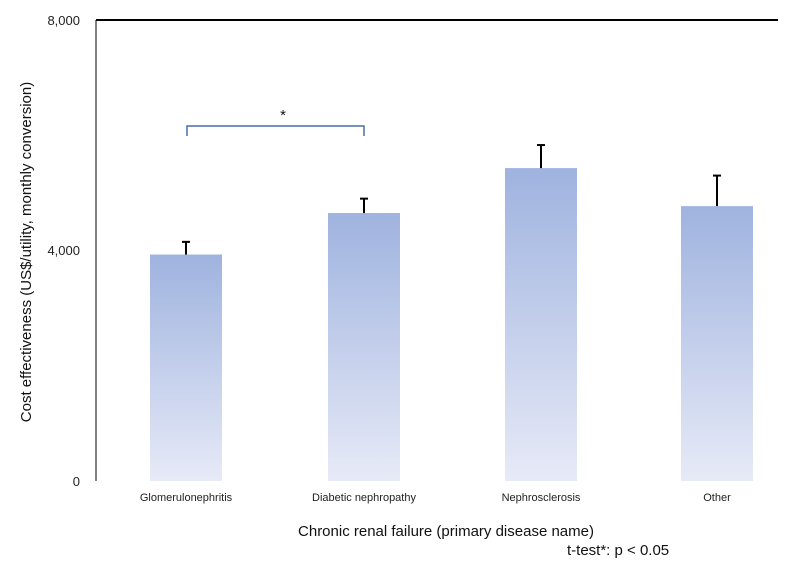 This screenshot has width=795, height=563. Describe the element at coordinates (283, 115) in the screenshot. I see `significance-asterisk: *` at that location.